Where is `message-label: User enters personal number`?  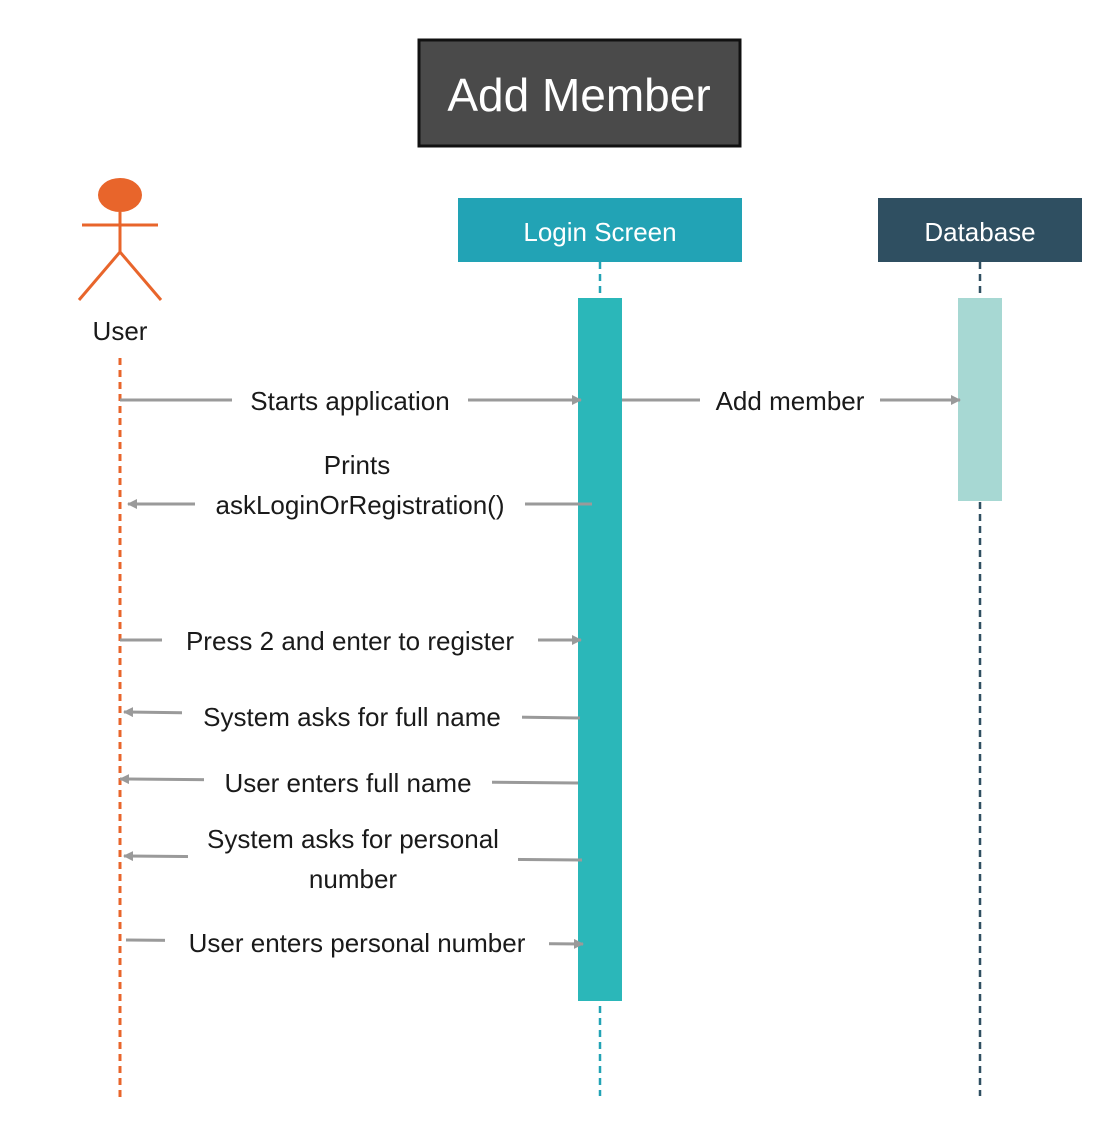 message-label: User enters personal number is located at coordinates (357, 943).